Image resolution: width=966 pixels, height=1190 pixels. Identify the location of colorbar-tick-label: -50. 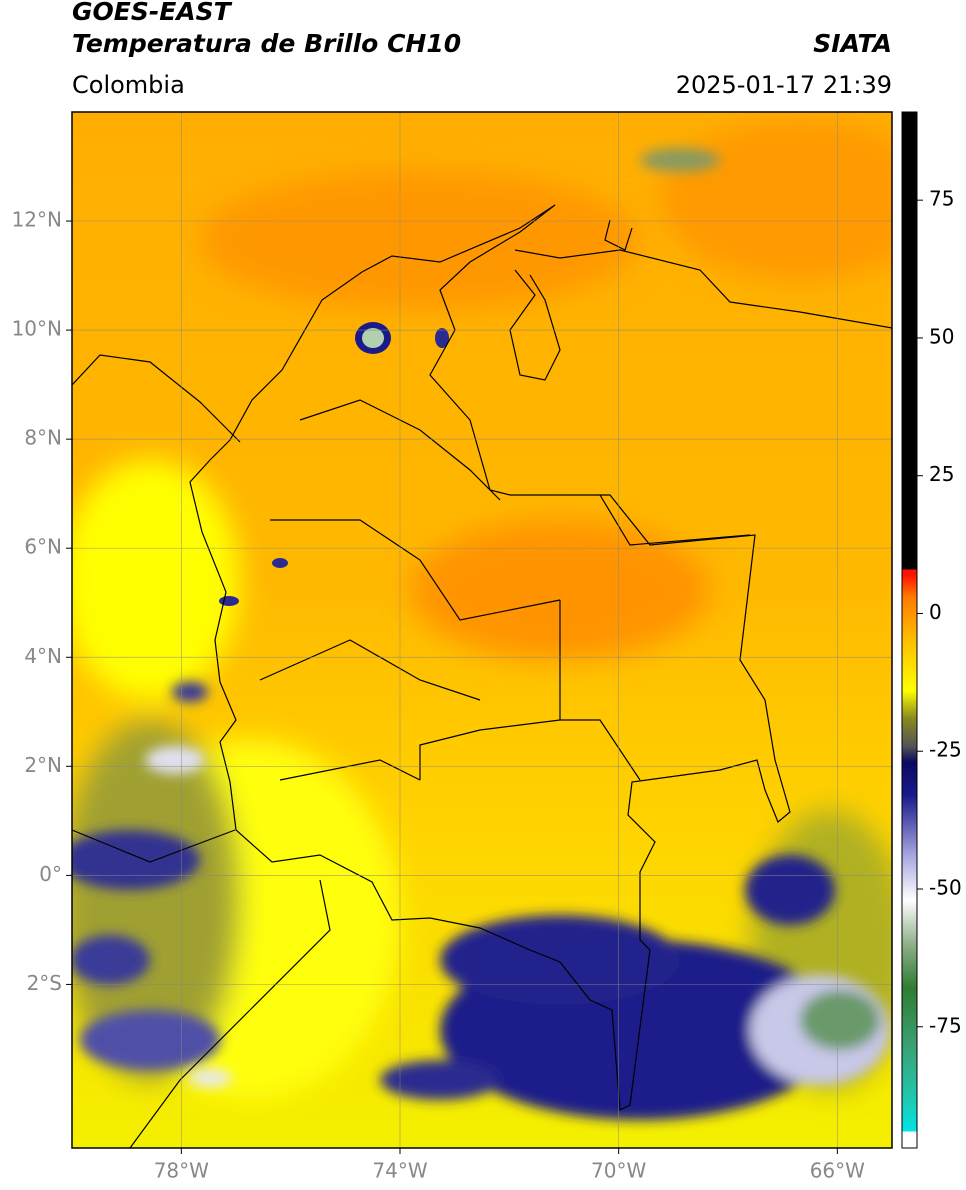
(945, 888).